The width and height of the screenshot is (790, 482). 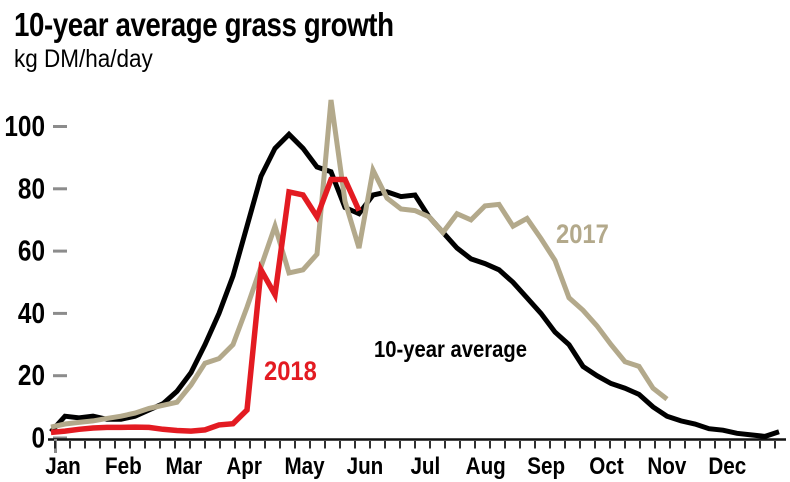 What do you see at coordinates (31, 375) in the screenshot?
I see `y-axis-label: 20` at bounding box center [31, 375].